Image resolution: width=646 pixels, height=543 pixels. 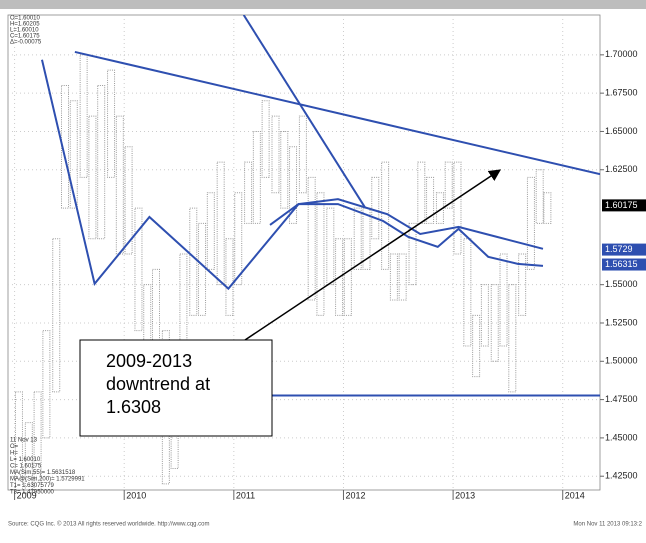 I want to click on y-tick-label: 1.47500, so click(x=621, y=399).